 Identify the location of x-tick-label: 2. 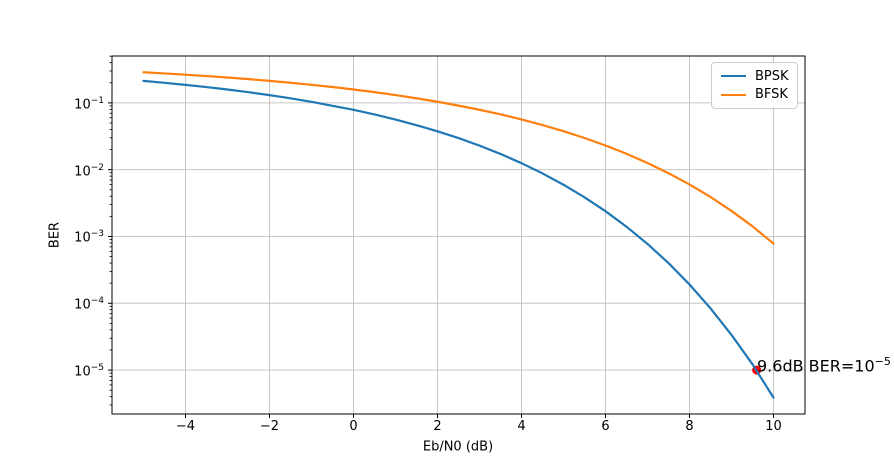
(437, 426).